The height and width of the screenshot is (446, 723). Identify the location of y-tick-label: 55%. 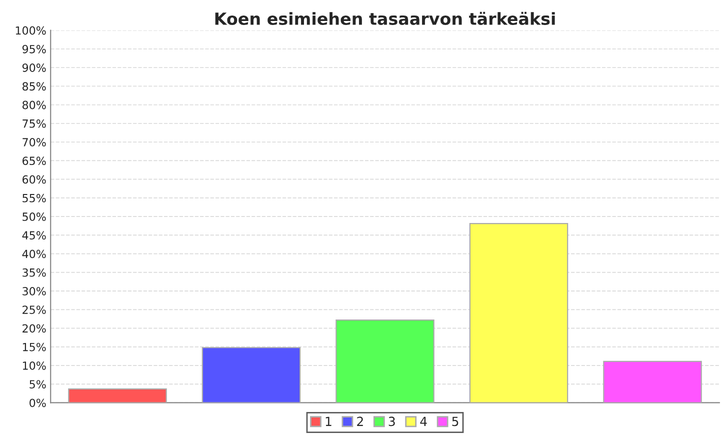
(34, 198).